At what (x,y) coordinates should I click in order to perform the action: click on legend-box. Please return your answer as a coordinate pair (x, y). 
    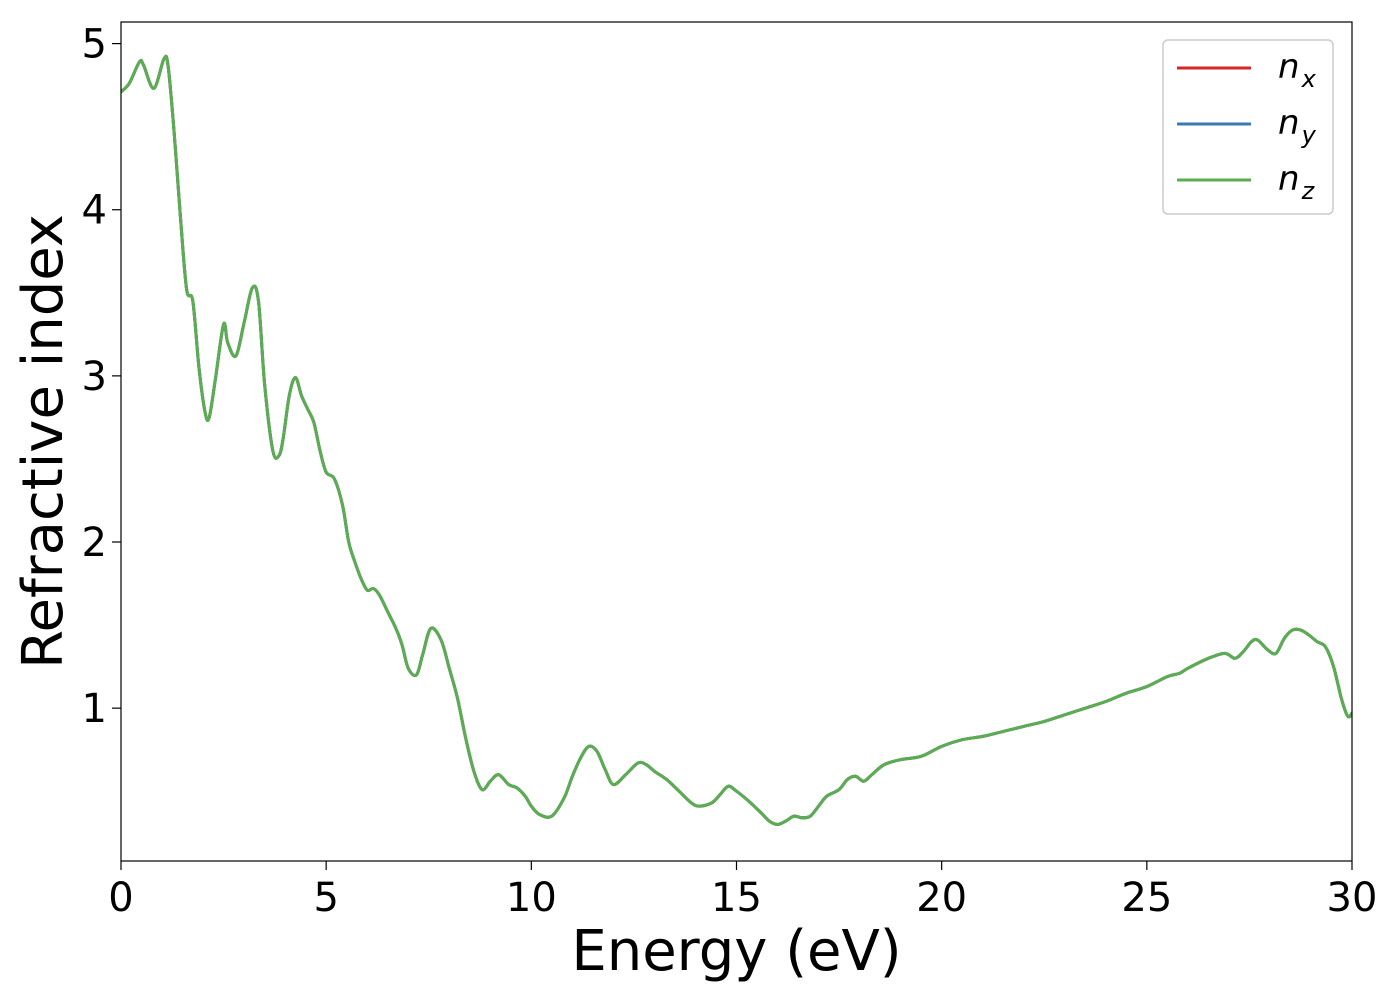
    Looking at the image, I should click on (1248, 127).